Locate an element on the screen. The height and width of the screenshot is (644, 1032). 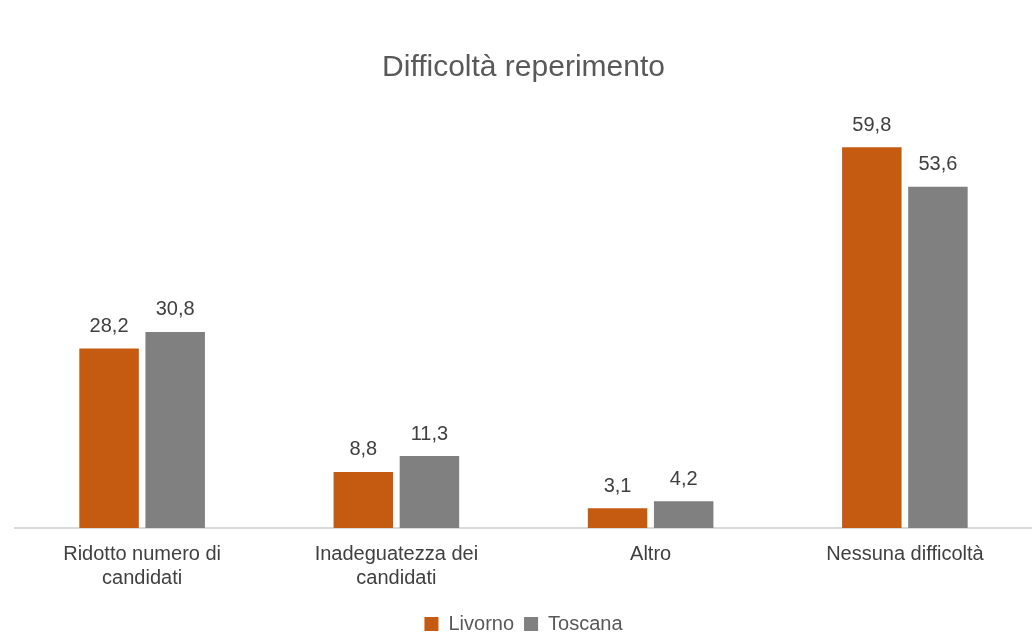
chart-title: Difficoltà reperimento is located at coordinates (523, 66).